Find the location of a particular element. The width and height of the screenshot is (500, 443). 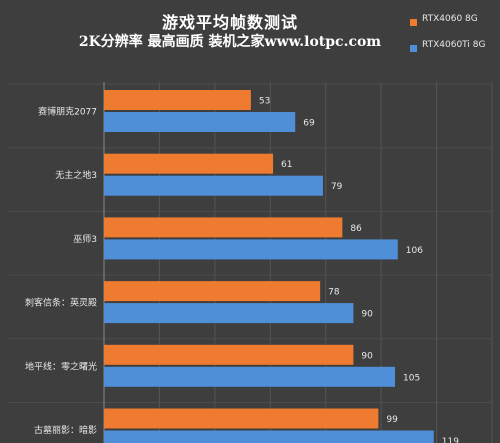

data-label: 69 is located at coordinates (309, 124).